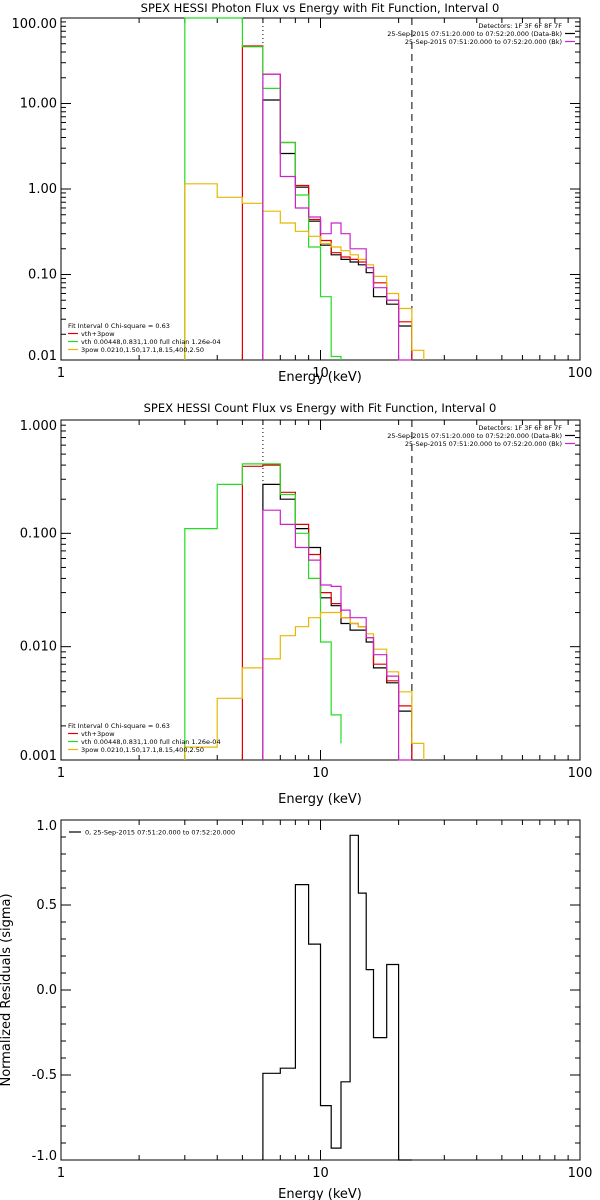 Image resolution: width=600 pixels, height=1200 pixels. What do you see at coordinates (46, 905) in the screenshot?
I see `y-tick-label: 0.5` at bounding box center [46, 905].